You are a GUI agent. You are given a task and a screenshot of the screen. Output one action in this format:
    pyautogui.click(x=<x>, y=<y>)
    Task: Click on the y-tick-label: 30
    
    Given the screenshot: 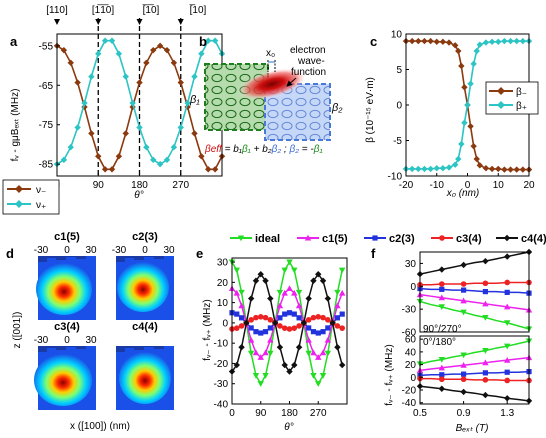 What is the action you would take?
    pyautogui.click(x=411, y=264)
    